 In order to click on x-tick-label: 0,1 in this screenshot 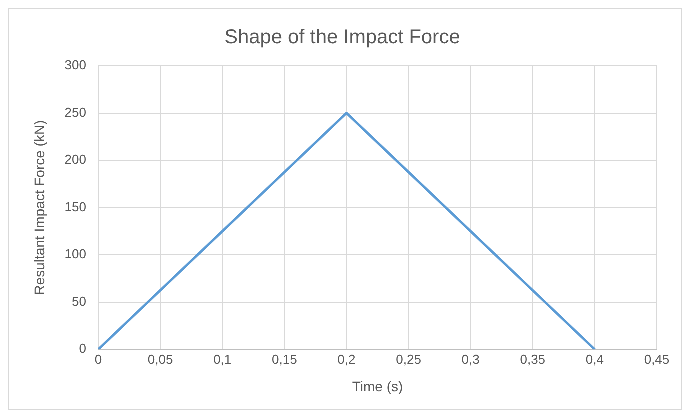, I will do `click(223, 359)`.